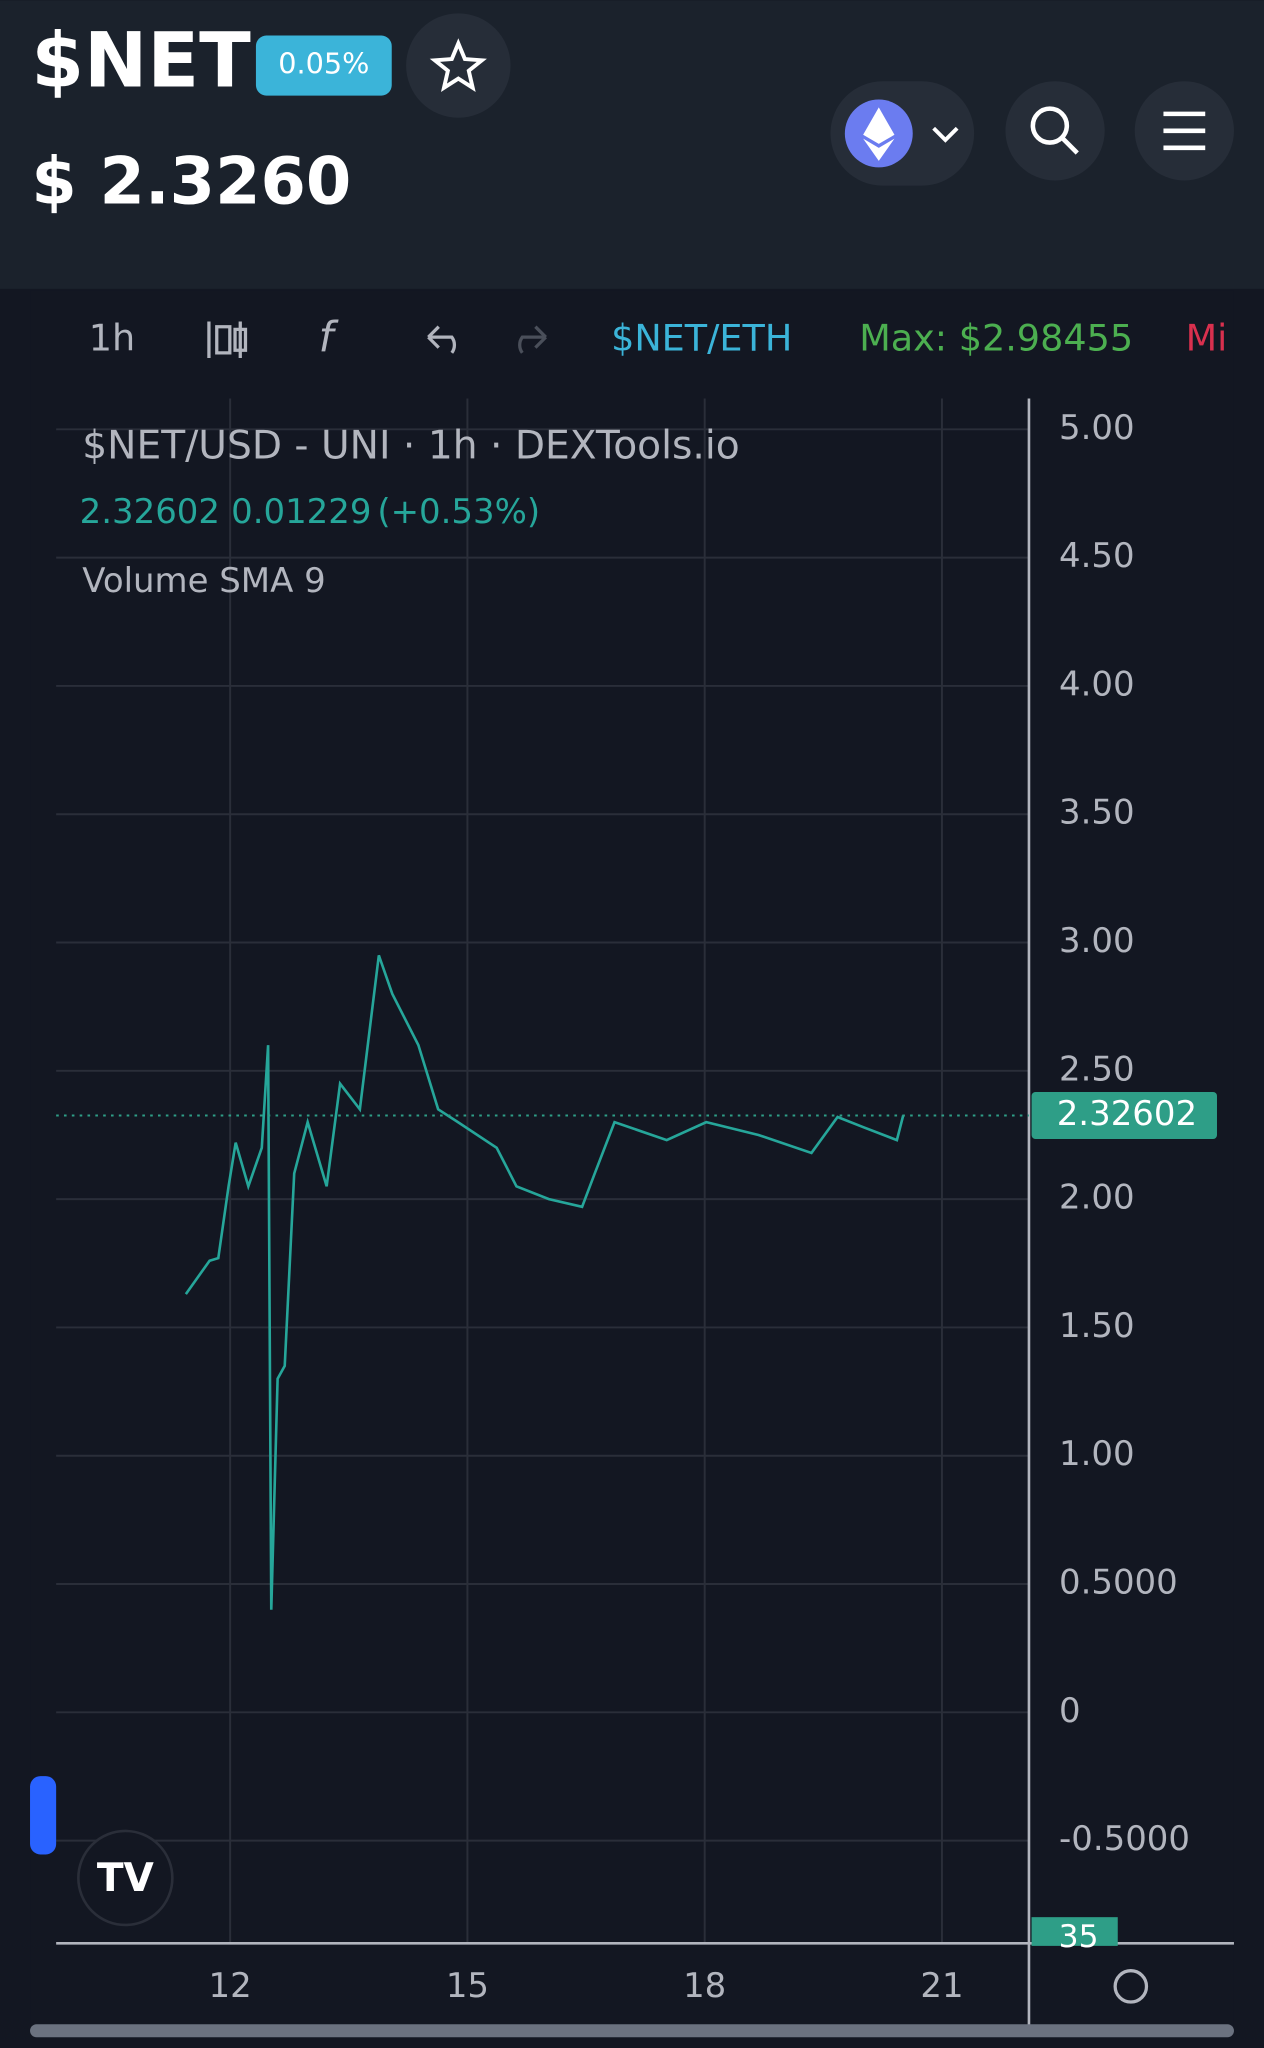 The width and height of the screenshot is (1264, 2048). Describe the element at coordinates (442, 339) in the screenshot. I see `undo-icon` at that location.